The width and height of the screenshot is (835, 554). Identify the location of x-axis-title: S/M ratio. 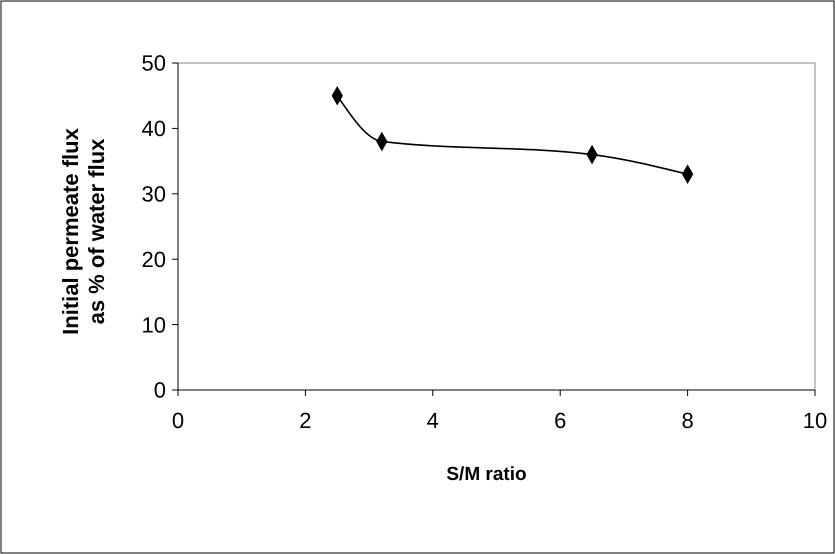
(486, 474).